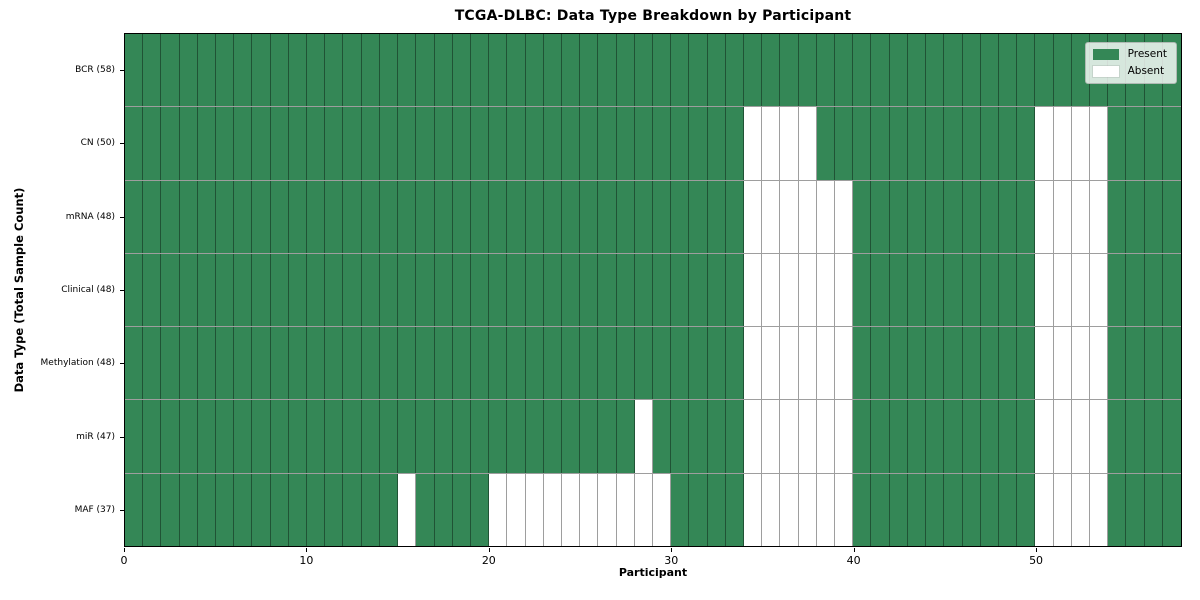 This screenshot has height=600, width=1200. Describe the element at coordinates (88, 290) in the screenshot. I see `y-tick-label-clinical: Clinical (48)` at that location.